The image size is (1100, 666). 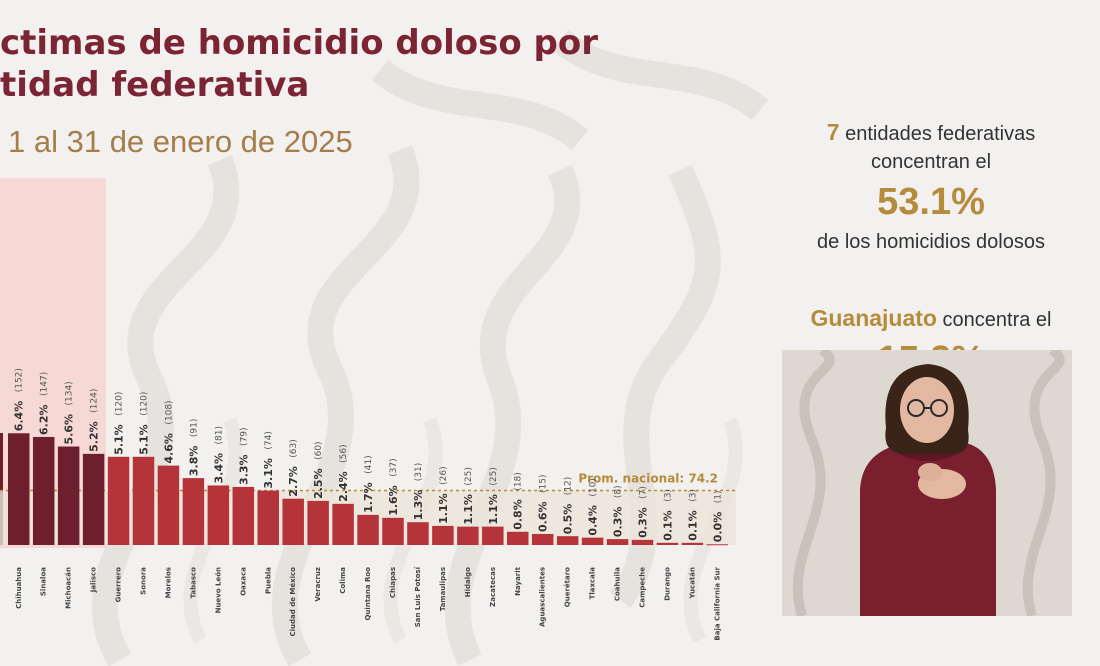 What do you see at coordinates (494, 476) in the screenshot?
I see `count-label-19: (25)` at bounding box center [494, 476].